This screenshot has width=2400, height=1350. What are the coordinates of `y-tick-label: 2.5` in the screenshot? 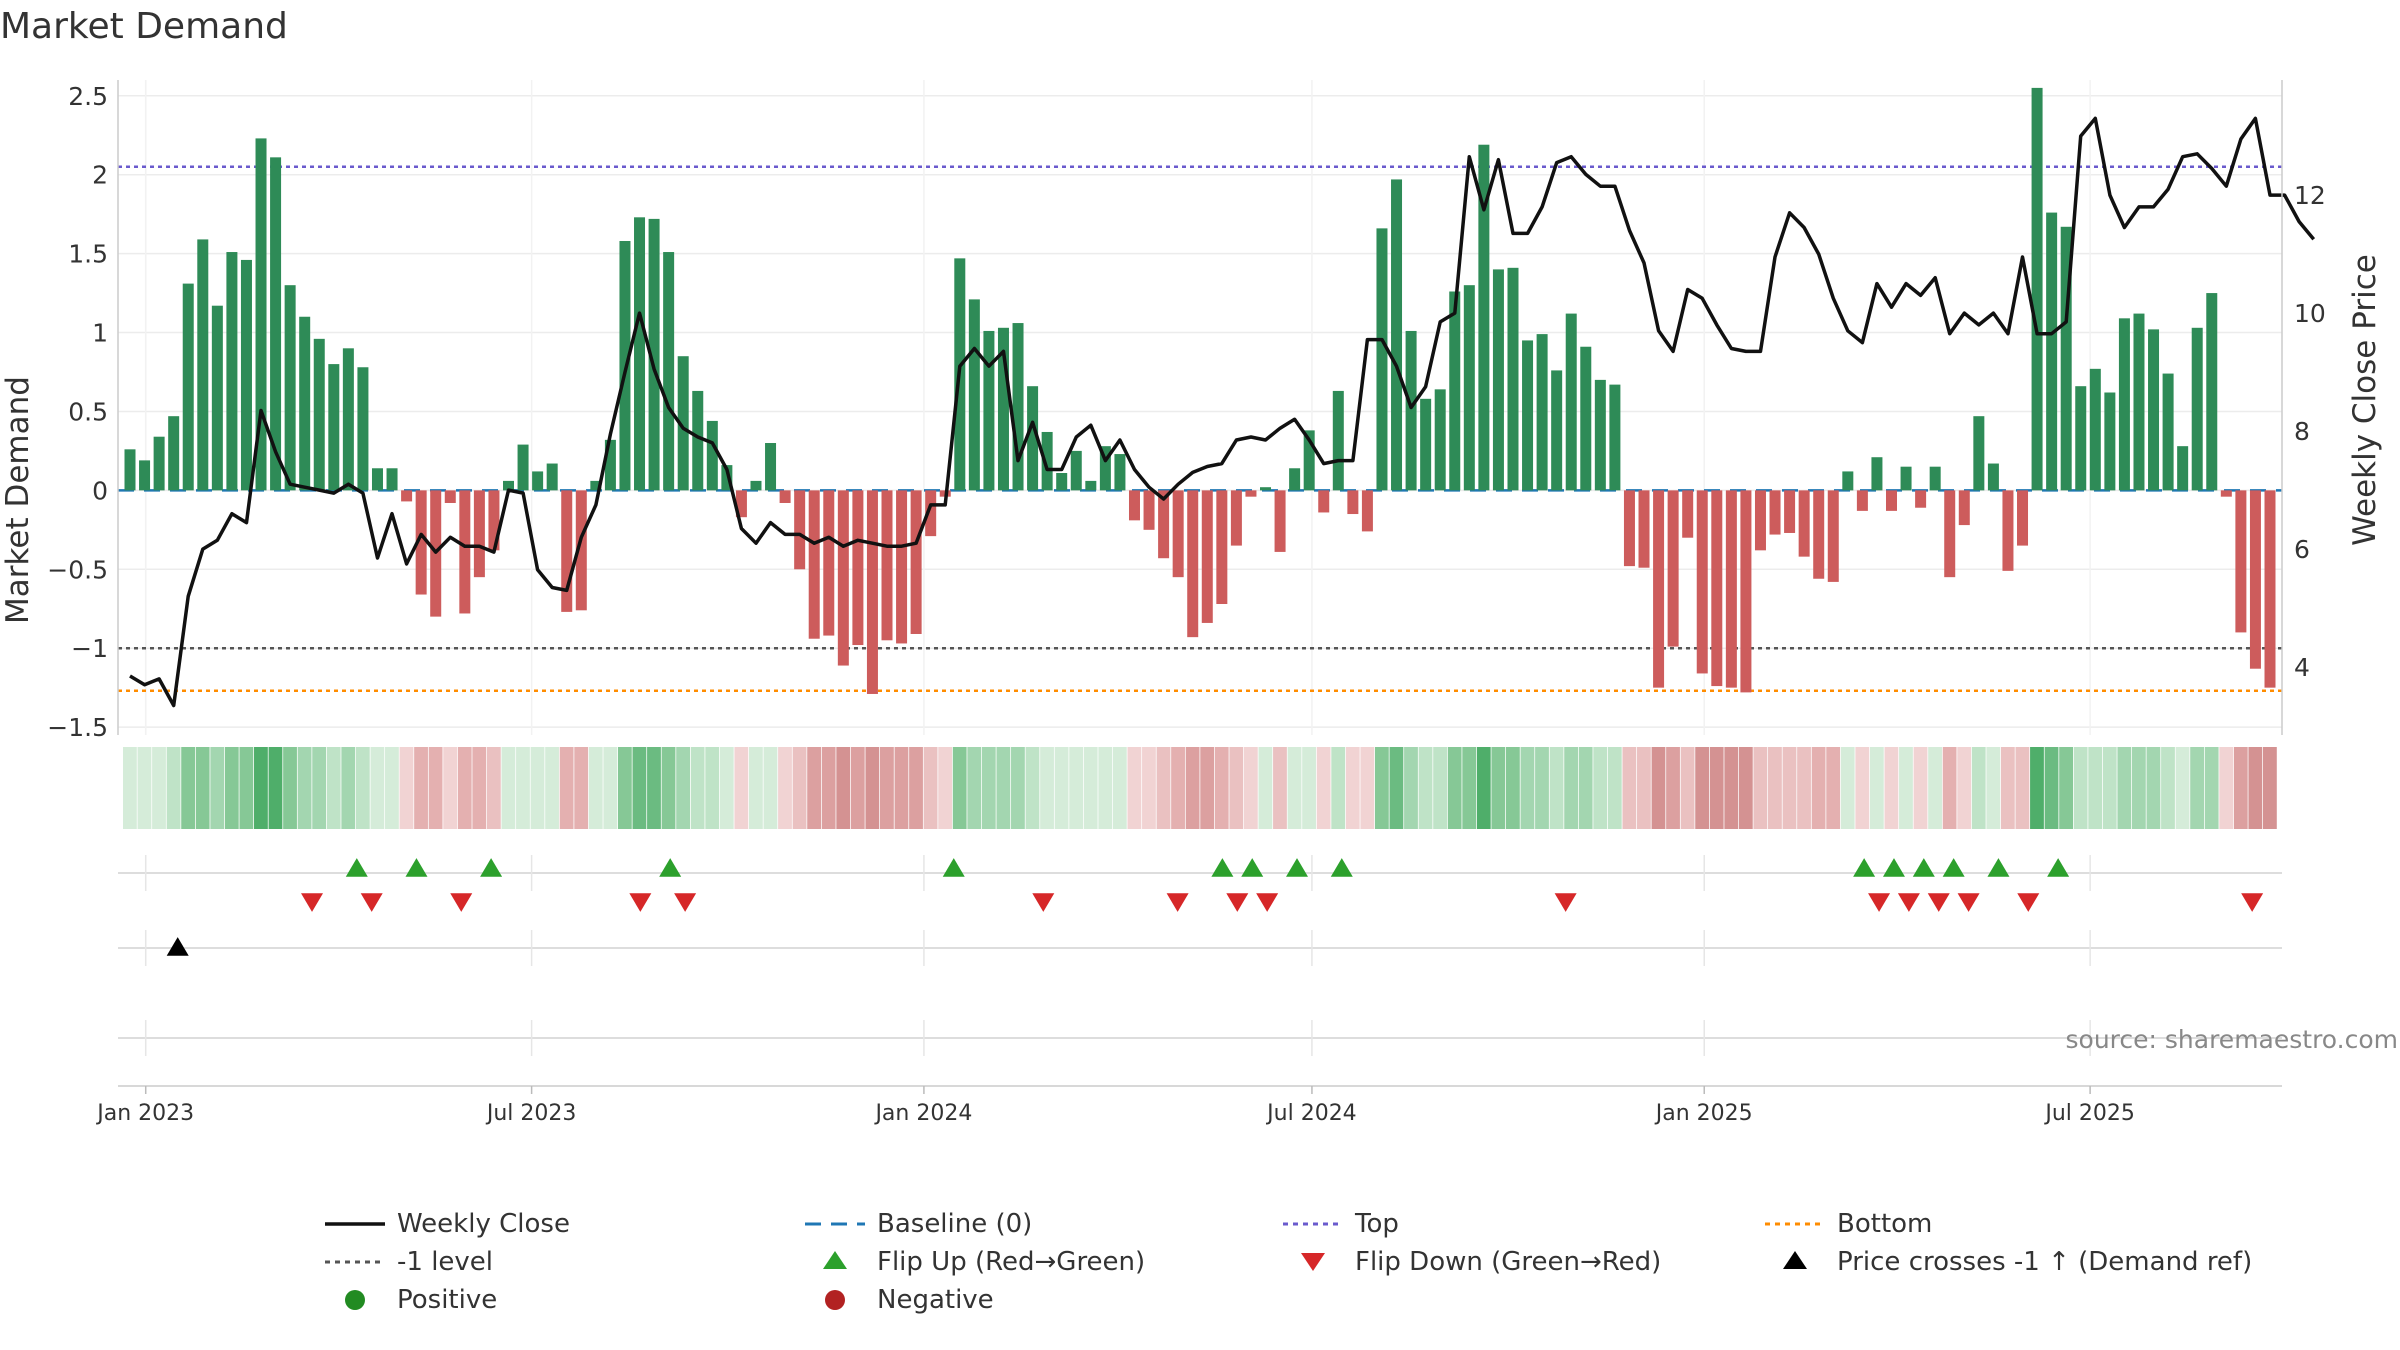 It's located at (88, 96).